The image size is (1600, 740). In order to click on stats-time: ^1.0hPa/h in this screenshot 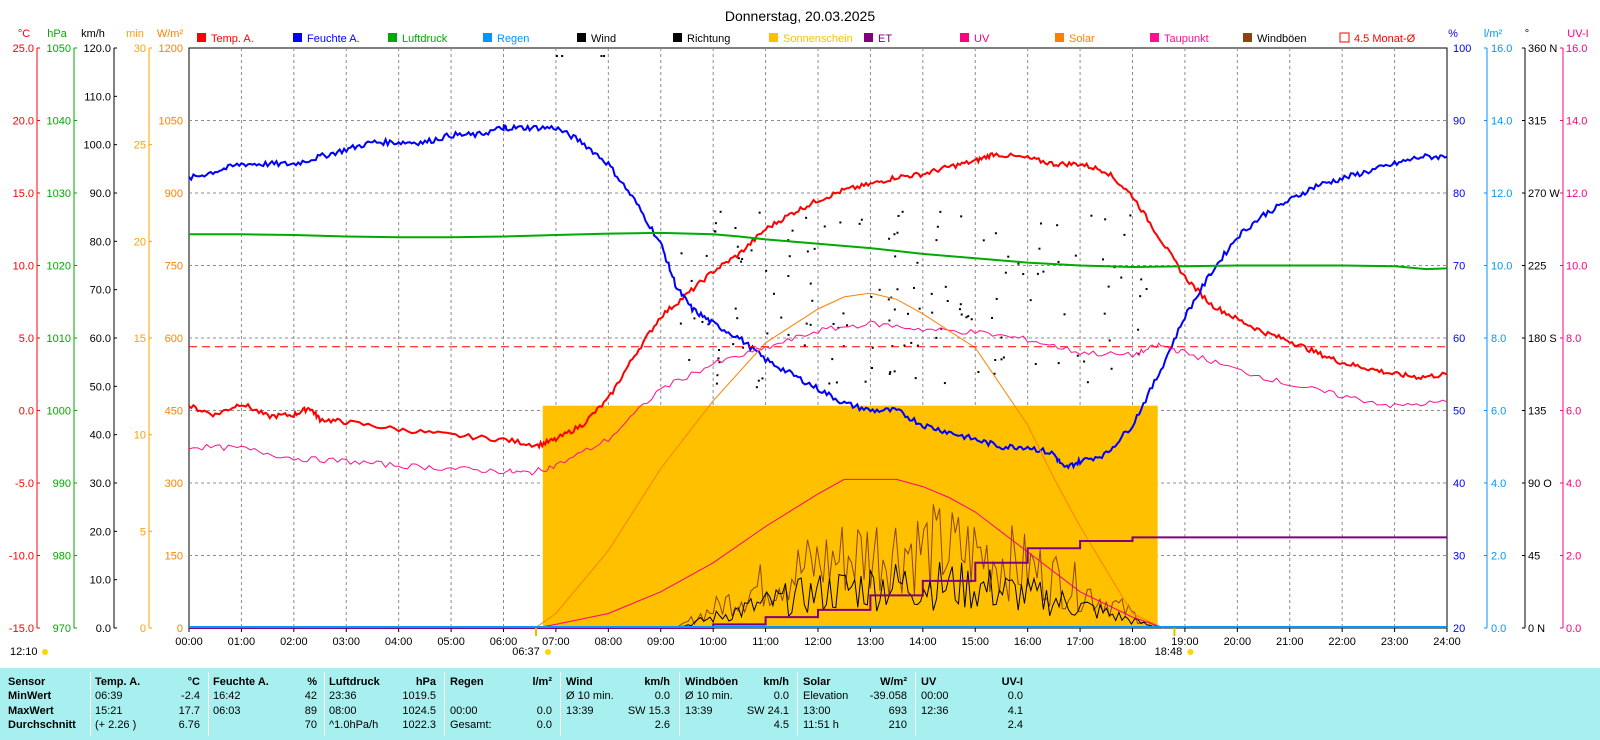, I will do `click(354, 725)`.